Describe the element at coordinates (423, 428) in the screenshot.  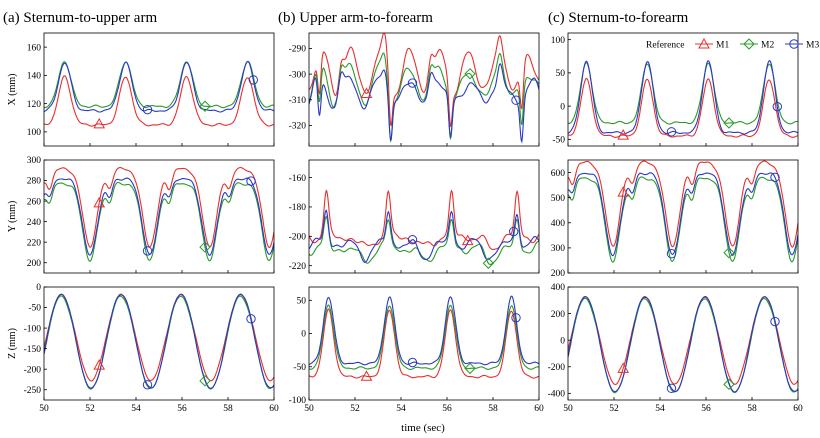
I see `x-axis-label: time (sec)` at that location.